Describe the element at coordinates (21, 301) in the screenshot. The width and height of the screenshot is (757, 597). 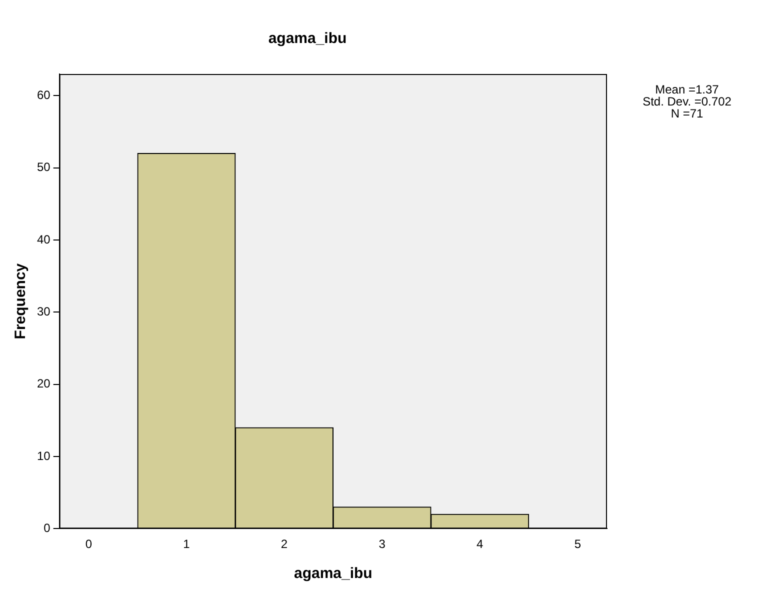
I see `y-axis-title: Frequency` at that location.